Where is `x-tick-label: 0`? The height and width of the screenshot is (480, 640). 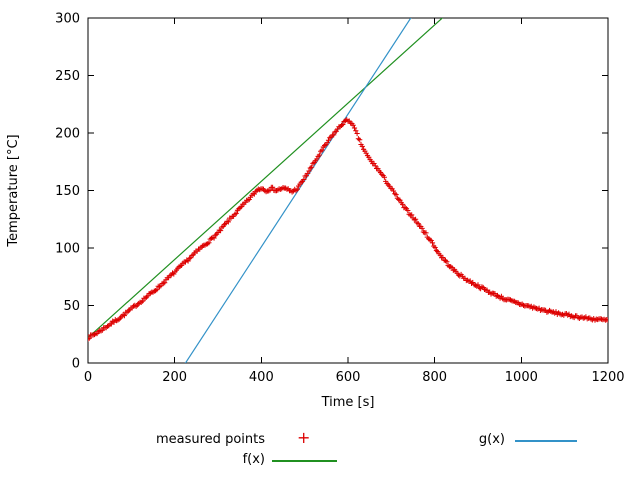
x-tick-label: 0 is located at coordinates (88, 377).